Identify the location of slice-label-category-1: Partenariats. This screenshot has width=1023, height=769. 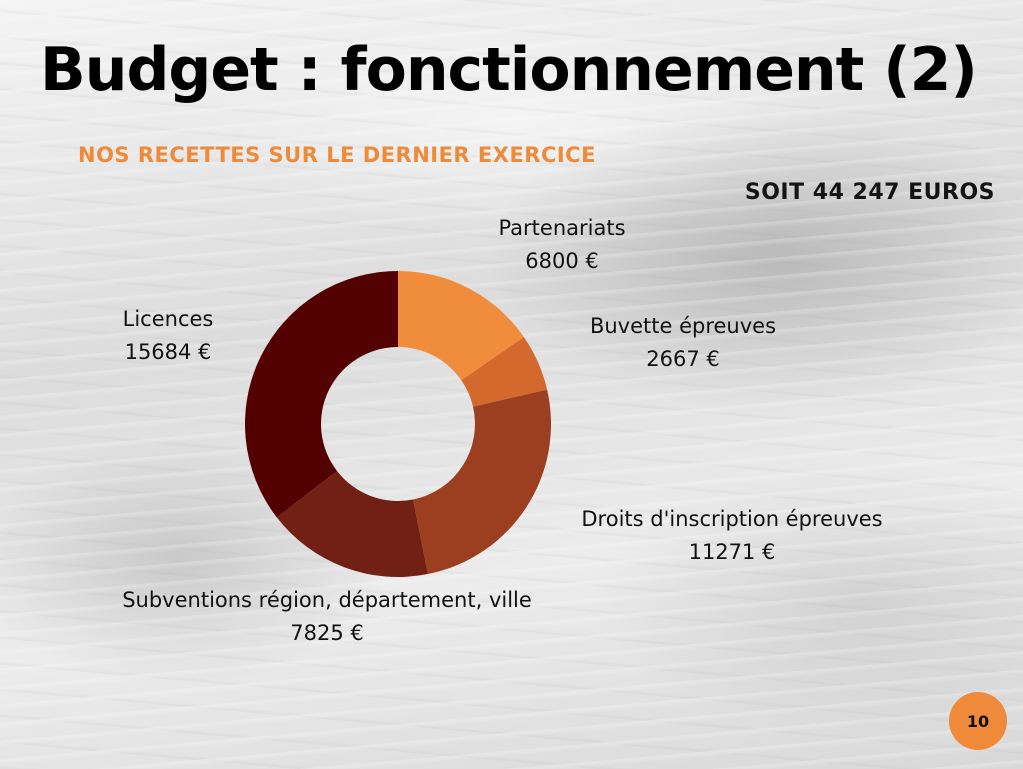
(561, 228).